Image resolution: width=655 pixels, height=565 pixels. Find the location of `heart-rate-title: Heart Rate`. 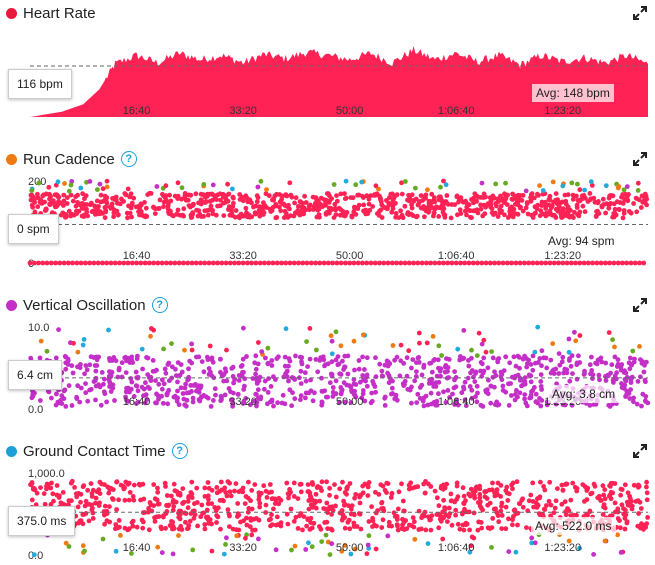

heart-rate-title: Heart Rate is located at coordinates (59, 13).